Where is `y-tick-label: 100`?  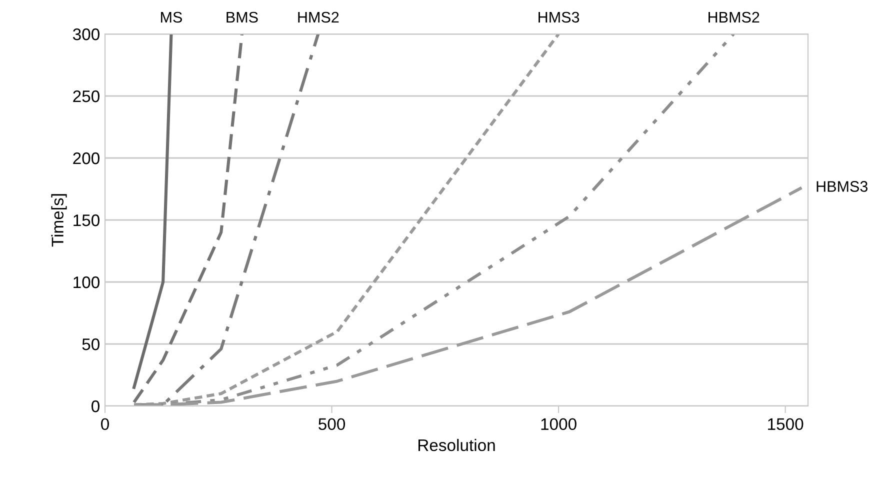
y-tick-label: 100 is located at coordinates (87, 282).